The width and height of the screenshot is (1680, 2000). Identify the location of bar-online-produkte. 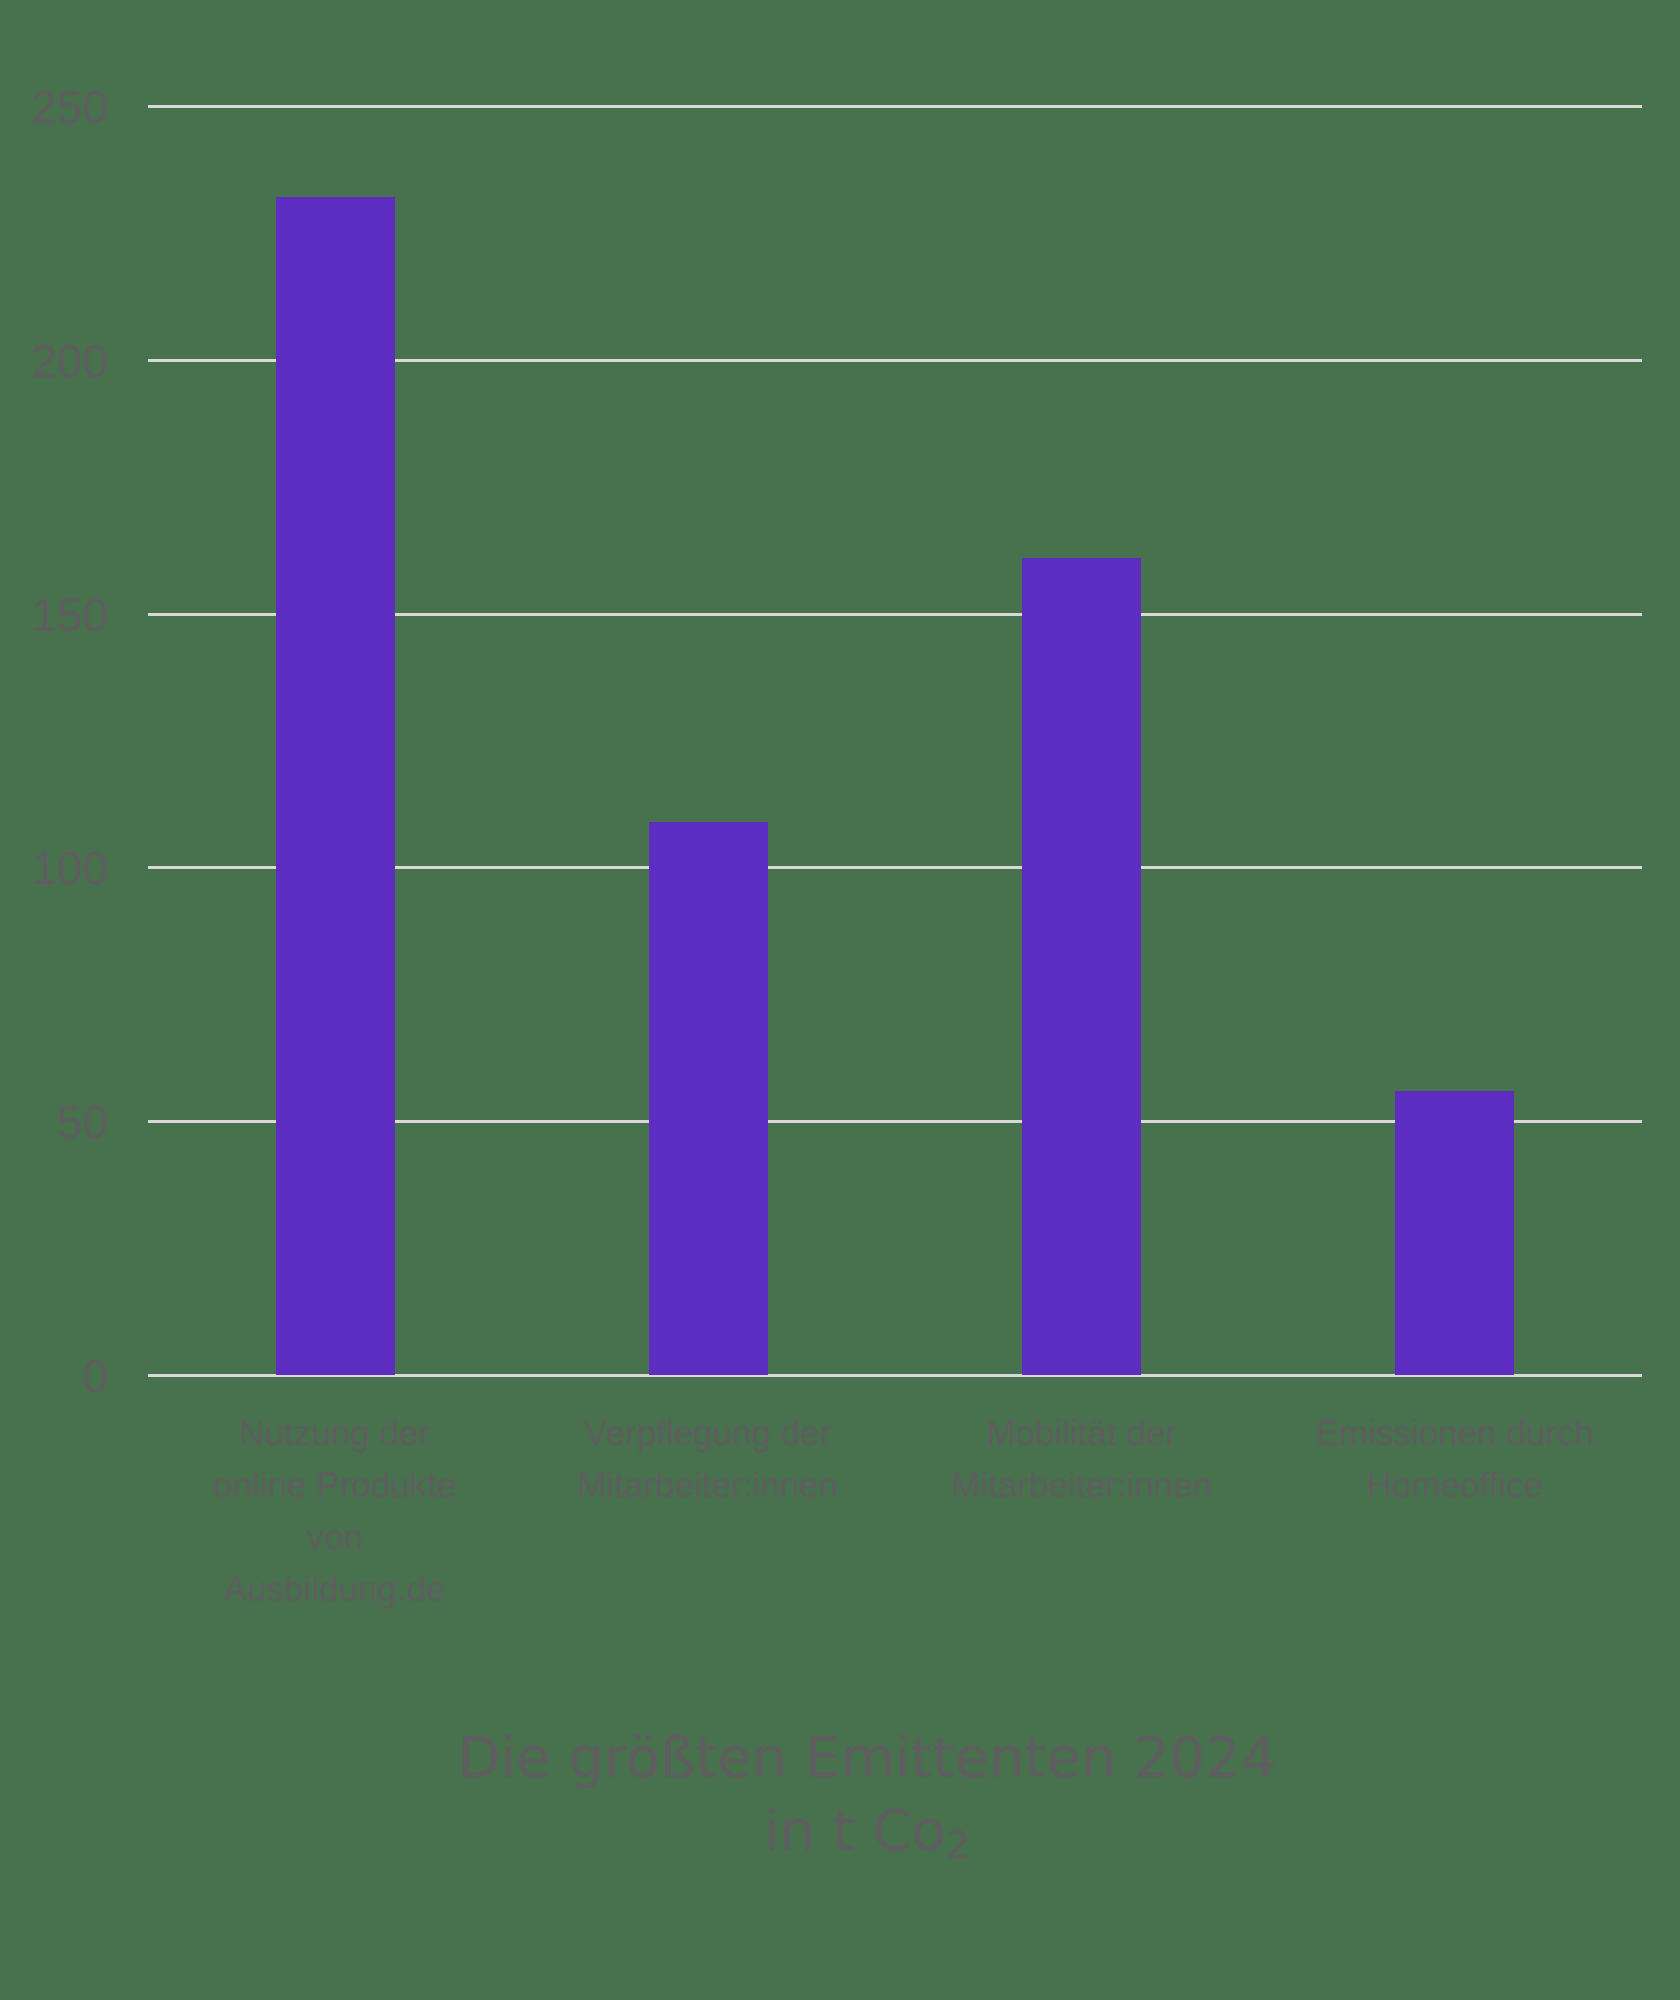
(335, 786).